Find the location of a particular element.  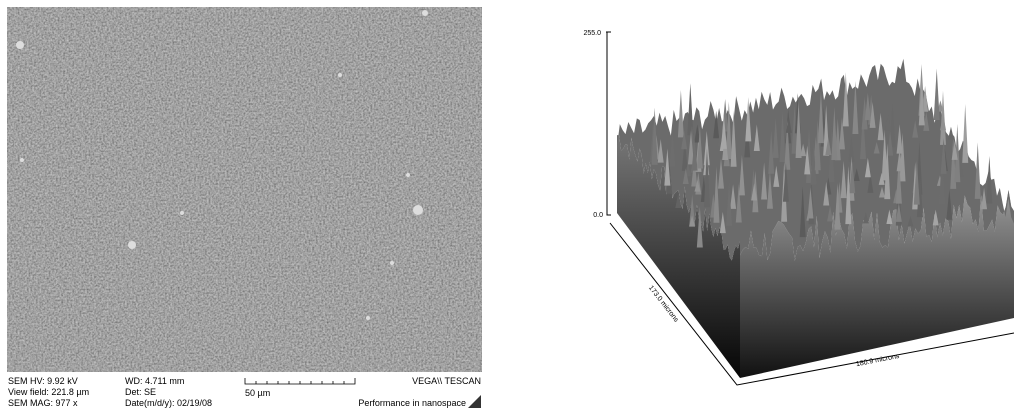

hv: SEM HV: 9.92 kV is located at coordinates (43, 381).